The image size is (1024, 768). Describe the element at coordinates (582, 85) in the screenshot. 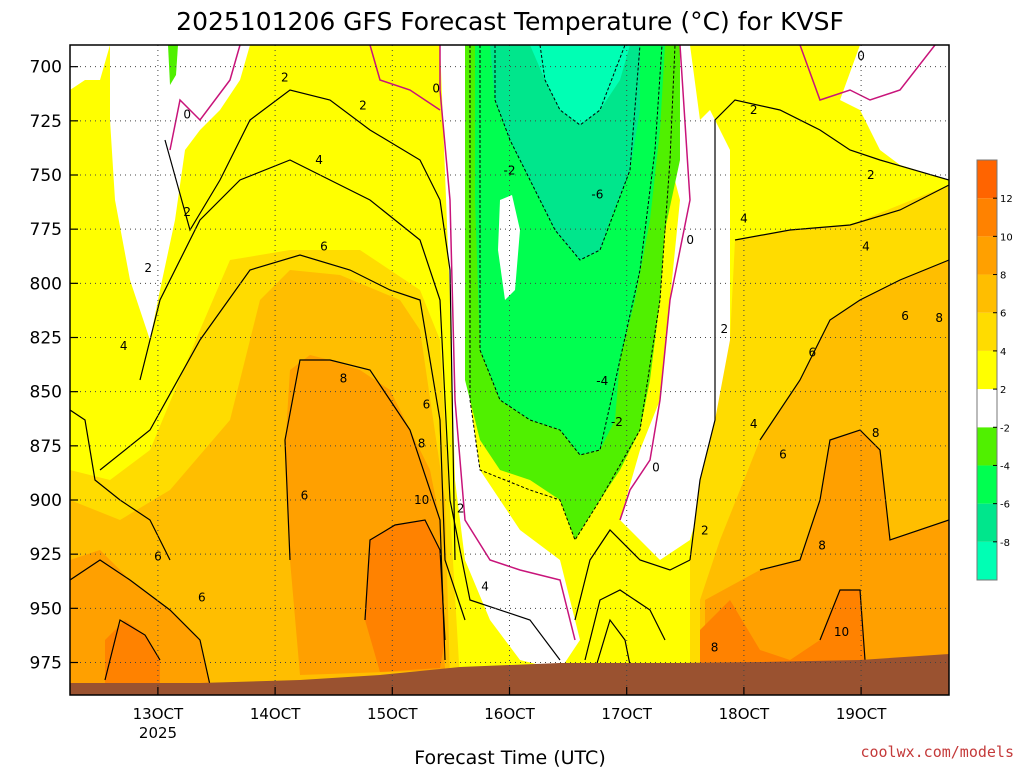

I see `contour-neg8` at that location.